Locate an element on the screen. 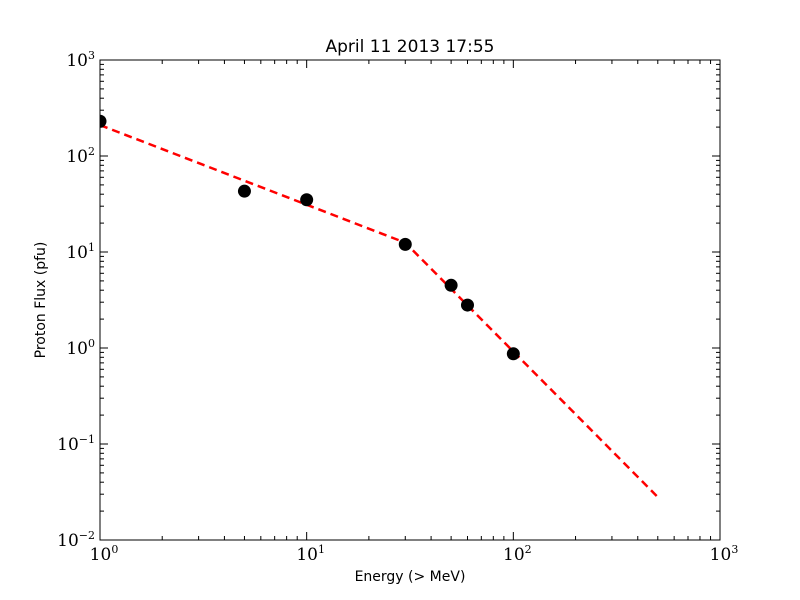 The image size is (800, 600). y-tick-label: 10³ is located at coordinates (80, 60).